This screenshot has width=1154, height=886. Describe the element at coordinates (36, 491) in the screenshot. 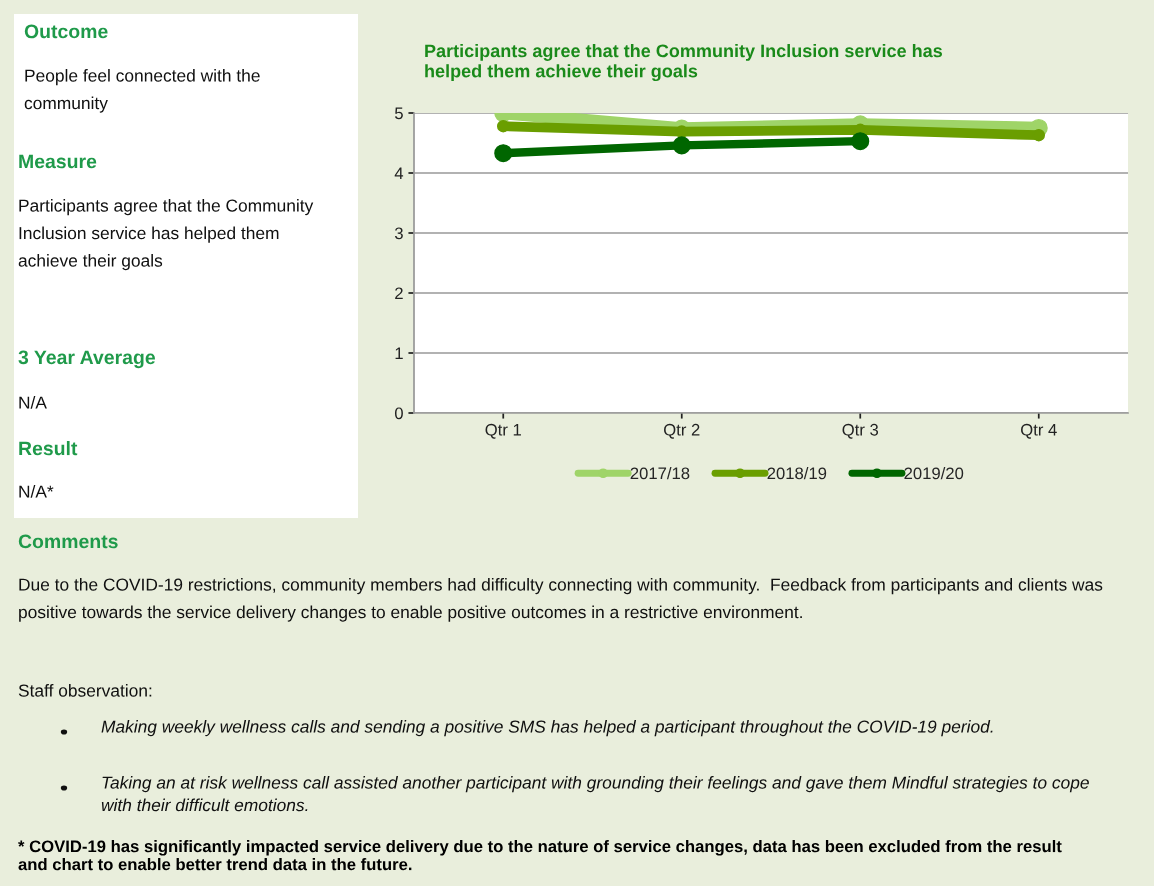

I see `text: N/A*` at that location.